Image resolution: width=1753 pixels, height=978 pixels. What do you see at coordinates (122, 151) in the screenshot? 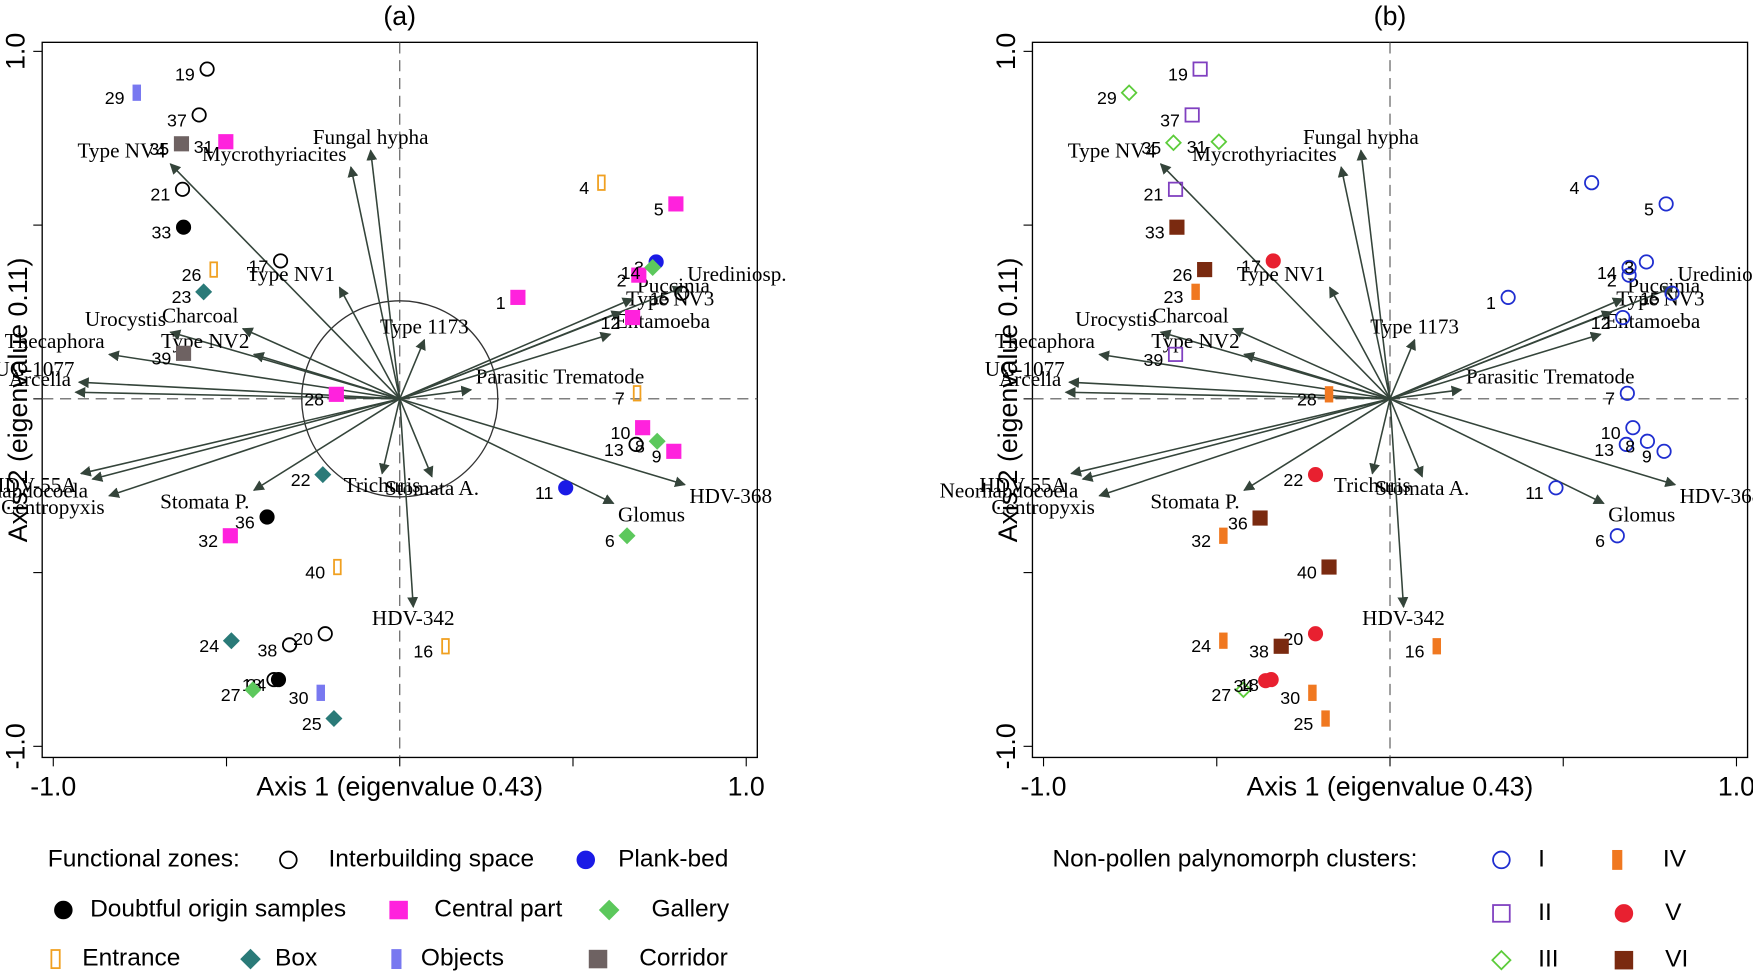
I see `variable-label: Type NV4` at bounding box center [122, 151].